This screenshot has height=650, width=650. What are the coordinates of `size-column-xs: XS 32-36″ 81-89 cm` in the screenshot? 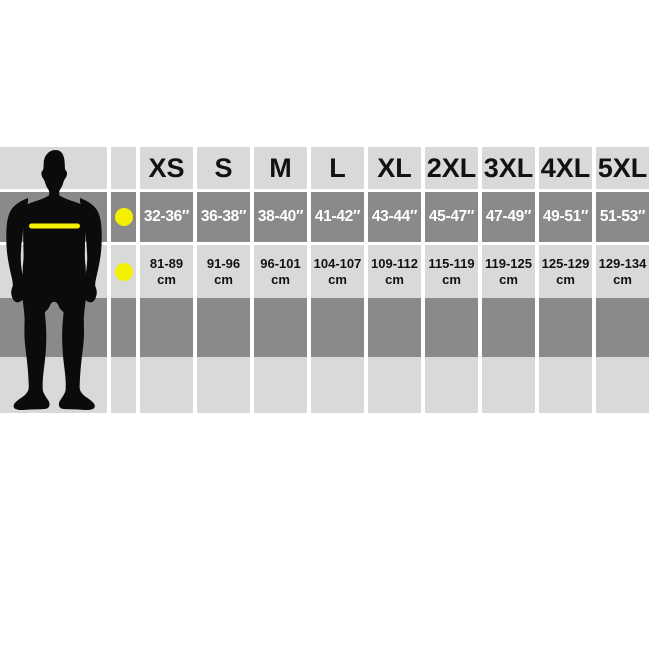 It's located at (166, 280).